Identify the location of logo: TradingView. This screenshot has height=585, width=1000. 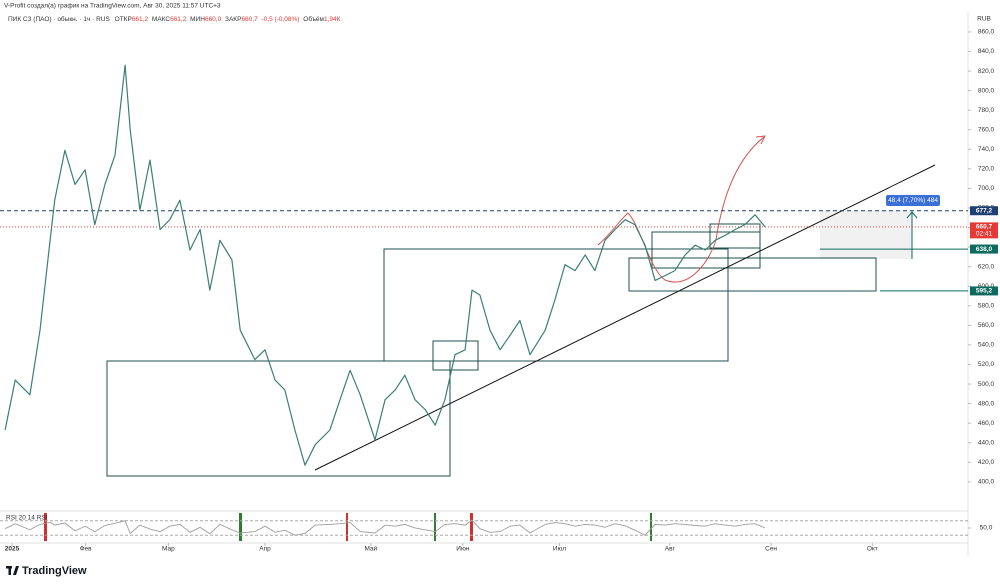
(46, 571).